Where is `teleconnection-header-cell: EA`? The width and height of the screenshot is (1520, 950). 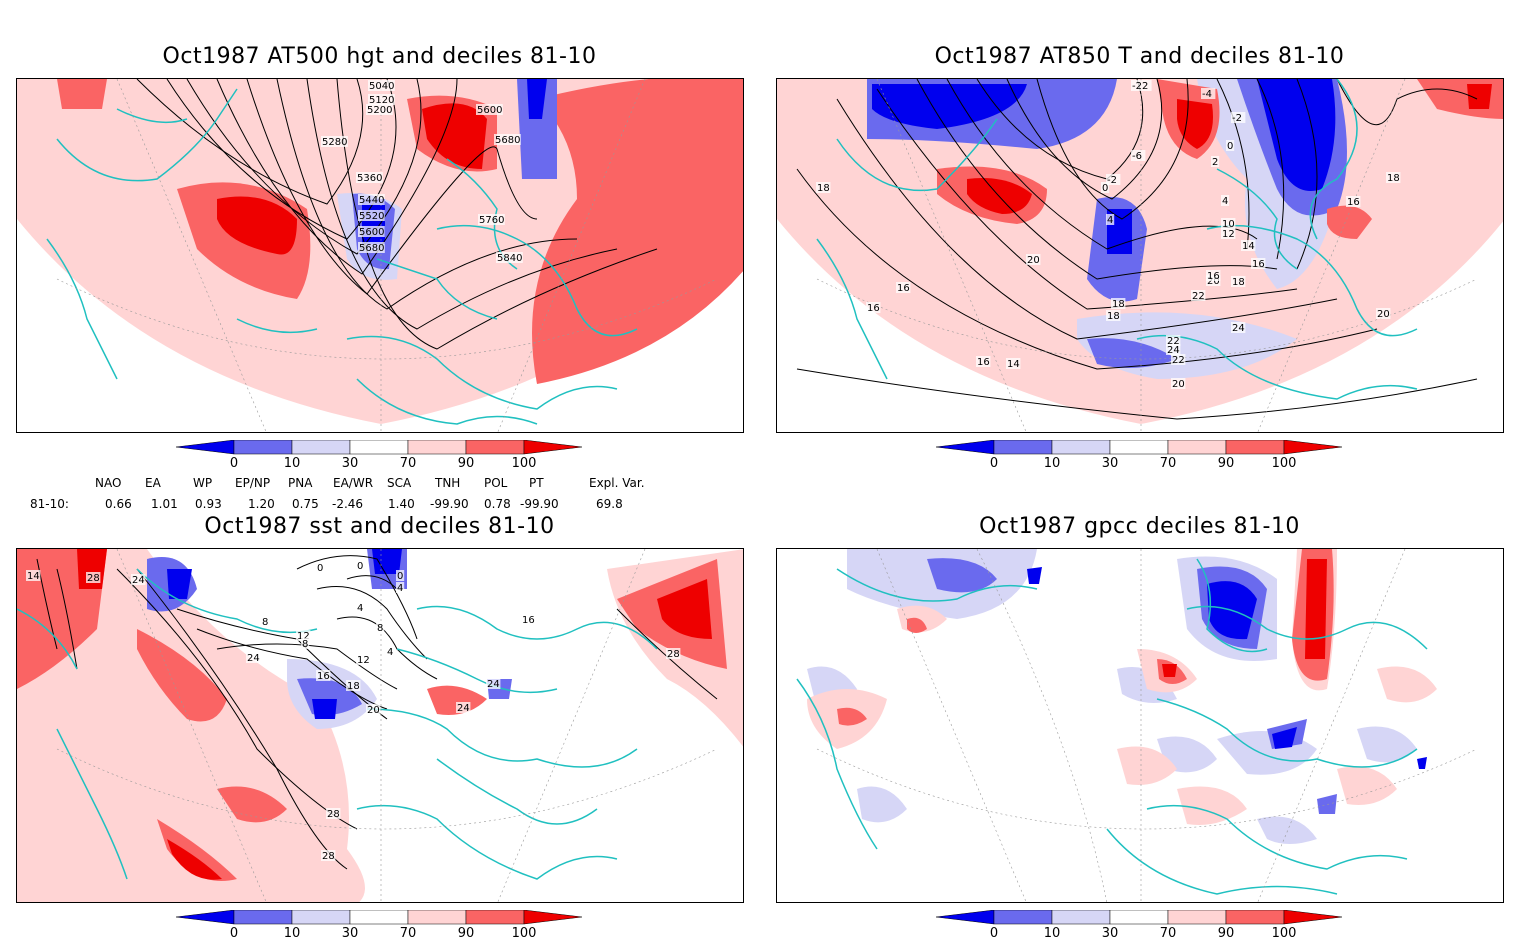 teleconnection-header-cell: EA is located at coordinates (153, 483).